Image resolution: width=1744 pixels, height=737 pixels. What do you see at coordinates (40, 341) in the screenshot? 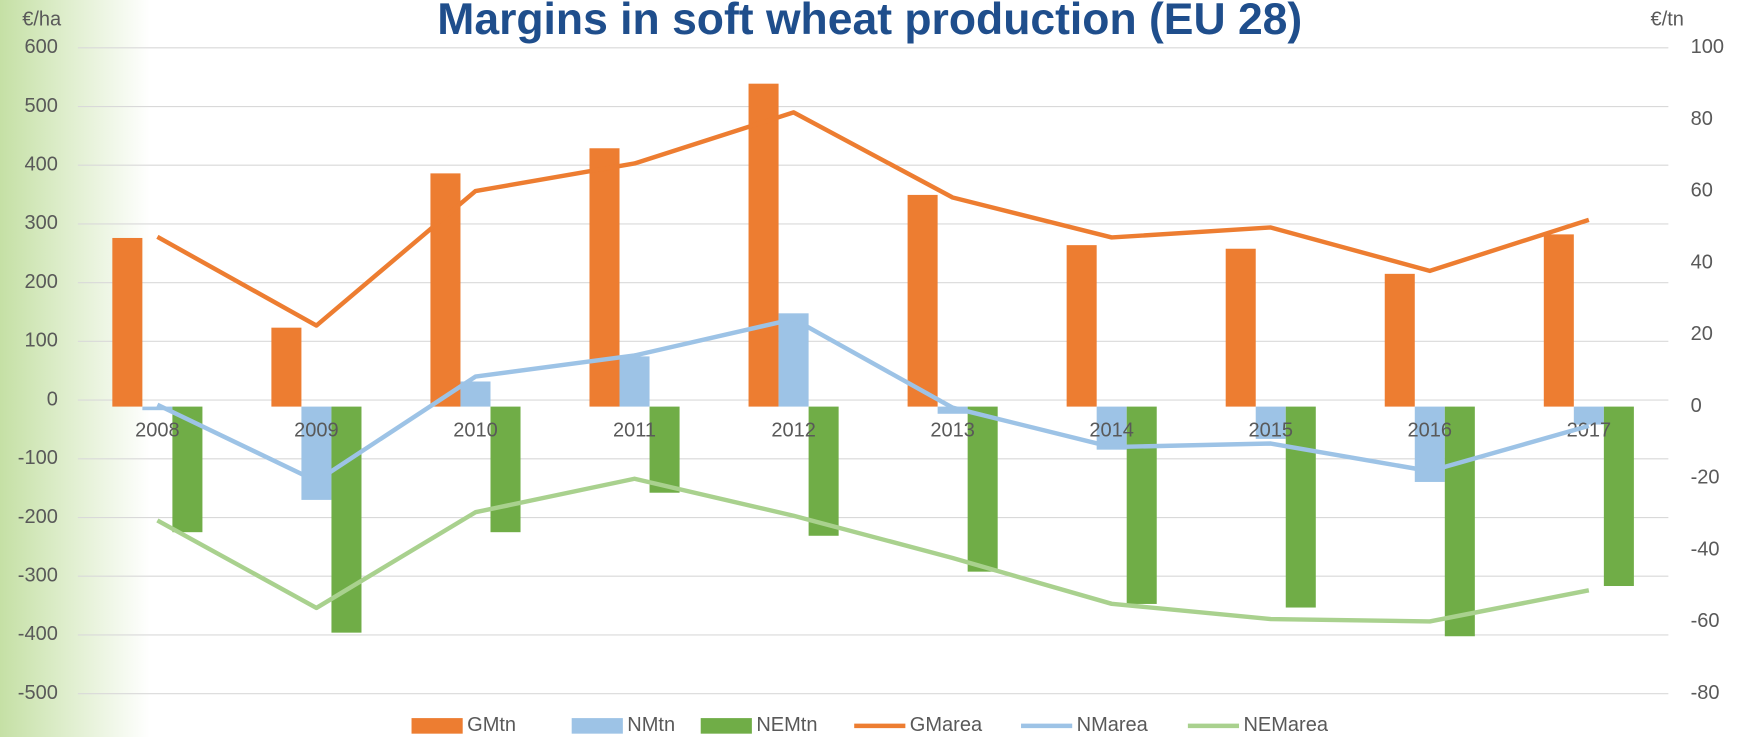
I see `y-tick-label: 100` at bounding box center [40, 341].